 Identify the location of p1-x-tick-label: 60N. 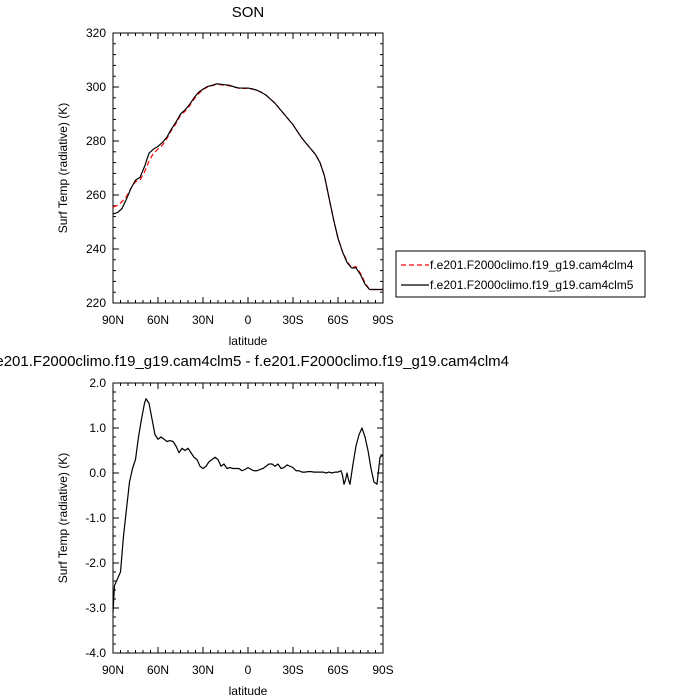
(158, 320).